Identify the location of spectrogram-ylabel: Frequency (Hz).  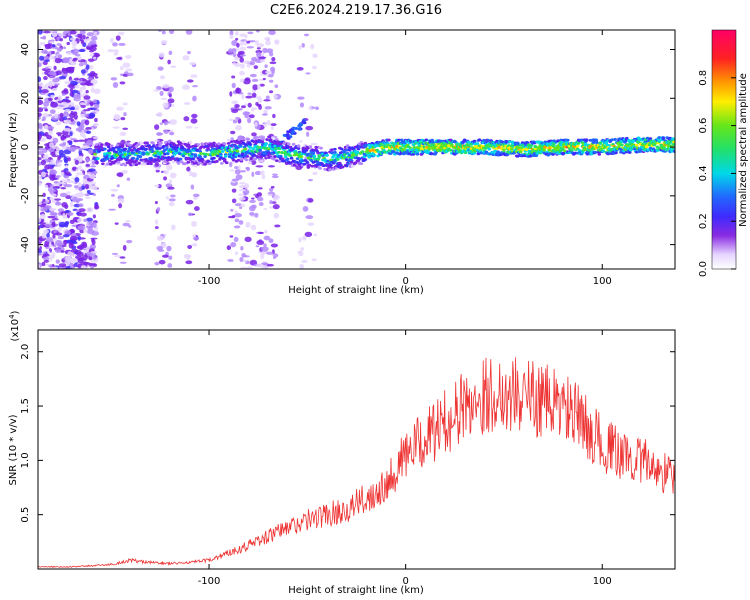
(13, 150).